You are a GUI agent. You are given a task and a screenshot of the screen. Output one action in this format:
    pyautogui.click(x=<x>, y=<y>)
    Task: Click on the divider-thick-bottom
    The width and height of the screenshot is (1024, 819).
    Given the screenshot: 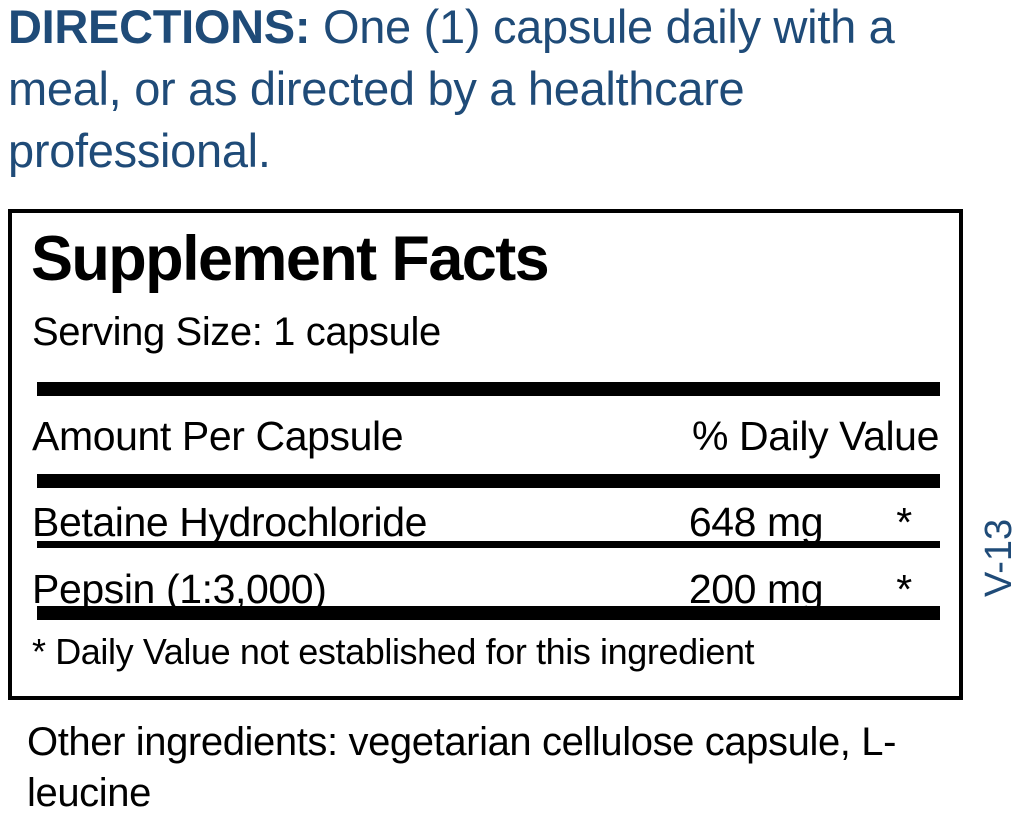 What is the action you would take?
    pyautogui.click(x=488, y=613)
    